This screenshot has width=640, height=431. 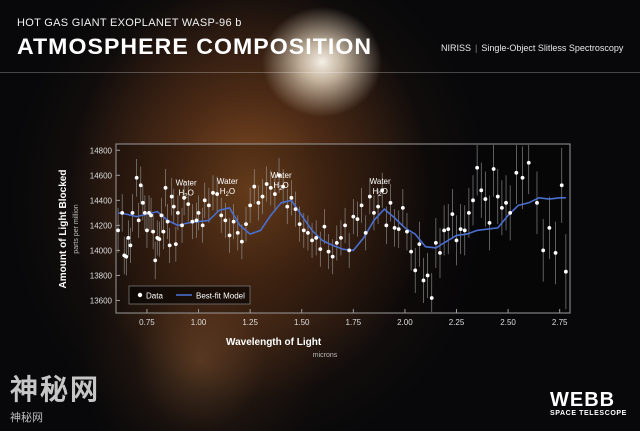 I want to click on y-tick-label: 14200, so click(x=101, y=225).